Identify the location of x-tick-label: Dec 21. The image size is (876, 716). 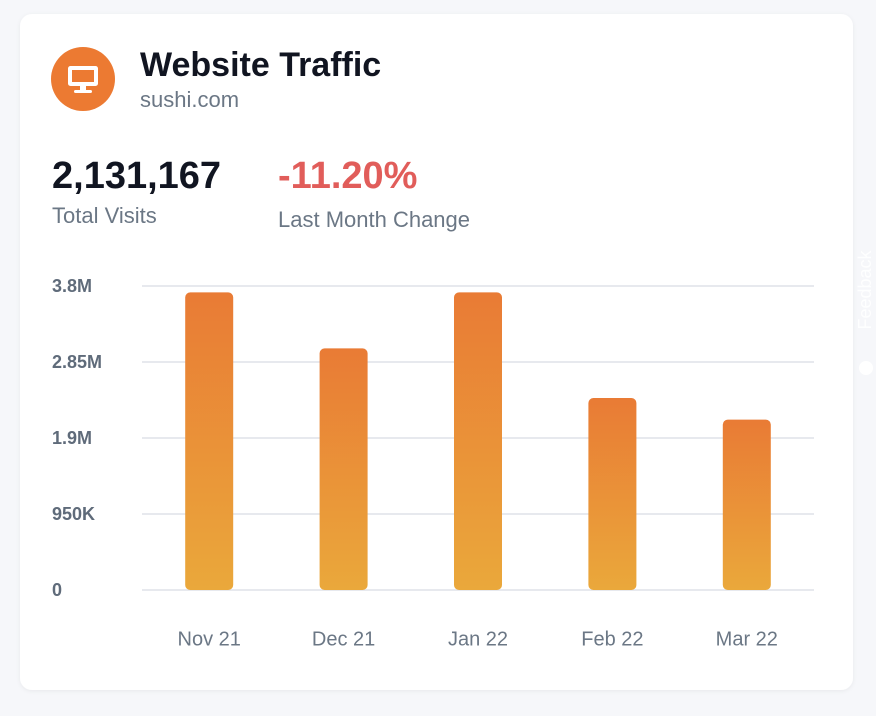
(343, 639).